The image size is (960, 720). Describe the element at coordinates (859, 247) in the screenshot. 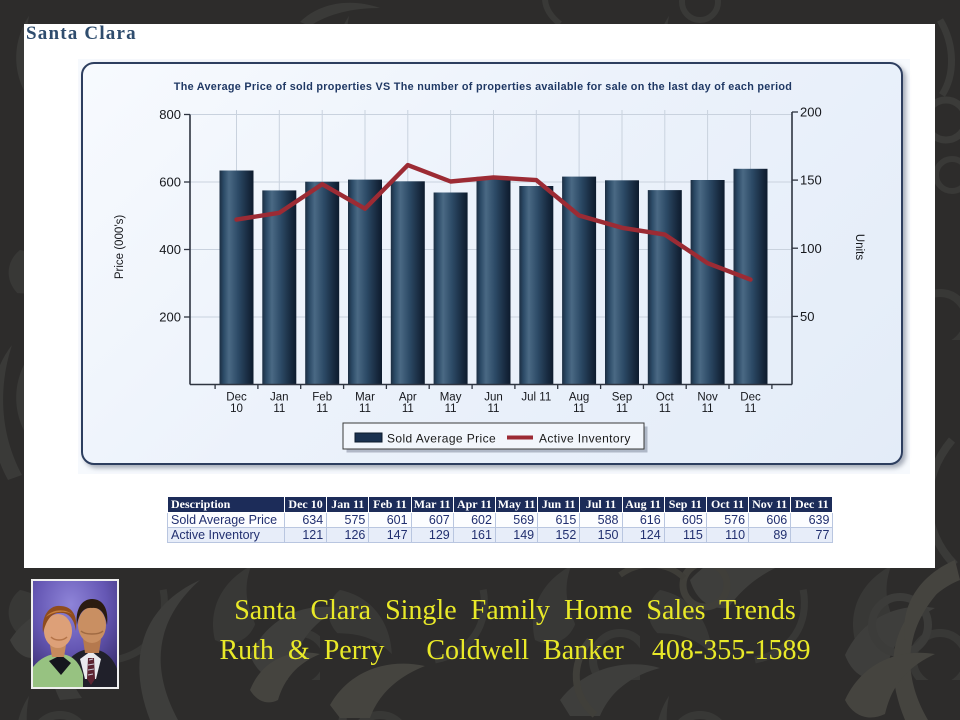

I see `svg-text: Units` at that location.